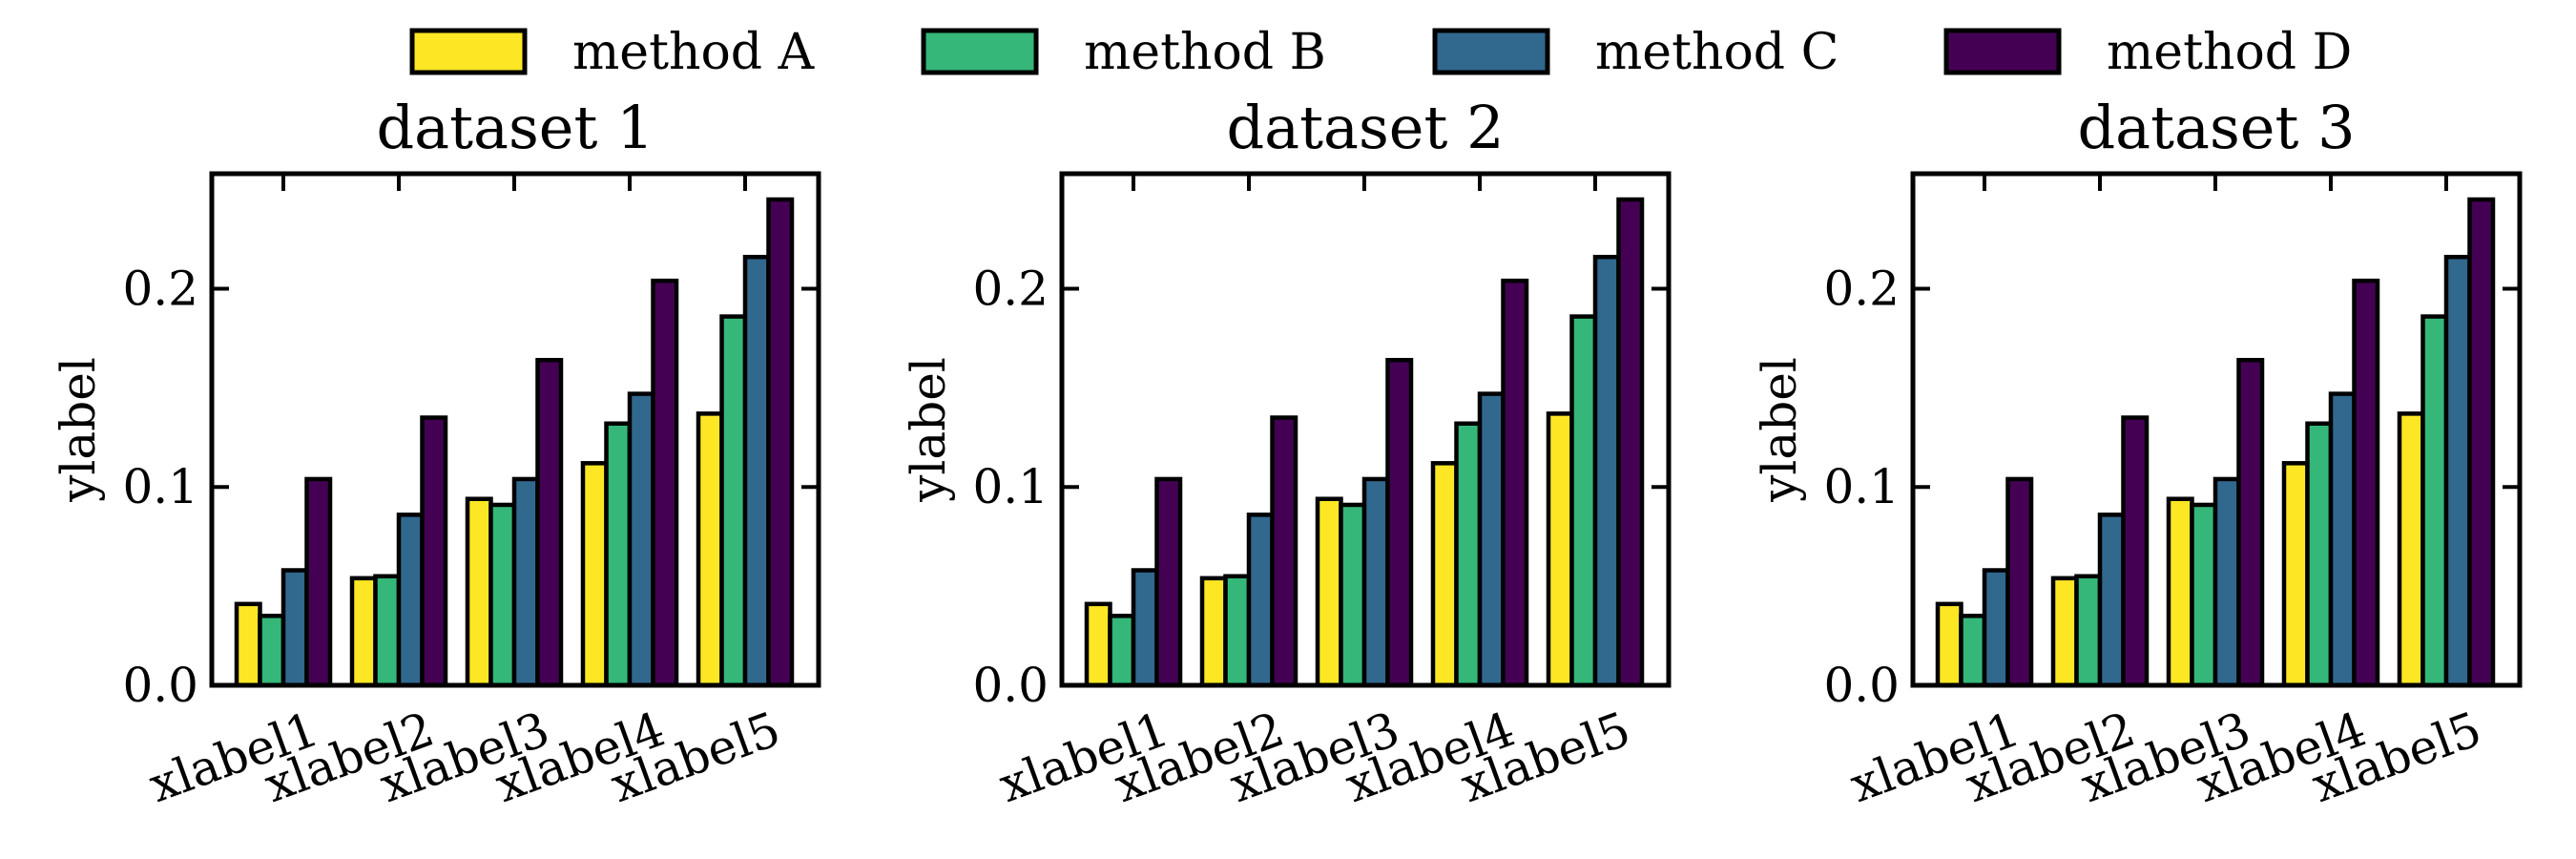  Describe the element at coordinates (1205, 52) in the screenshot. I see `legend-label-2: method B` at that location.